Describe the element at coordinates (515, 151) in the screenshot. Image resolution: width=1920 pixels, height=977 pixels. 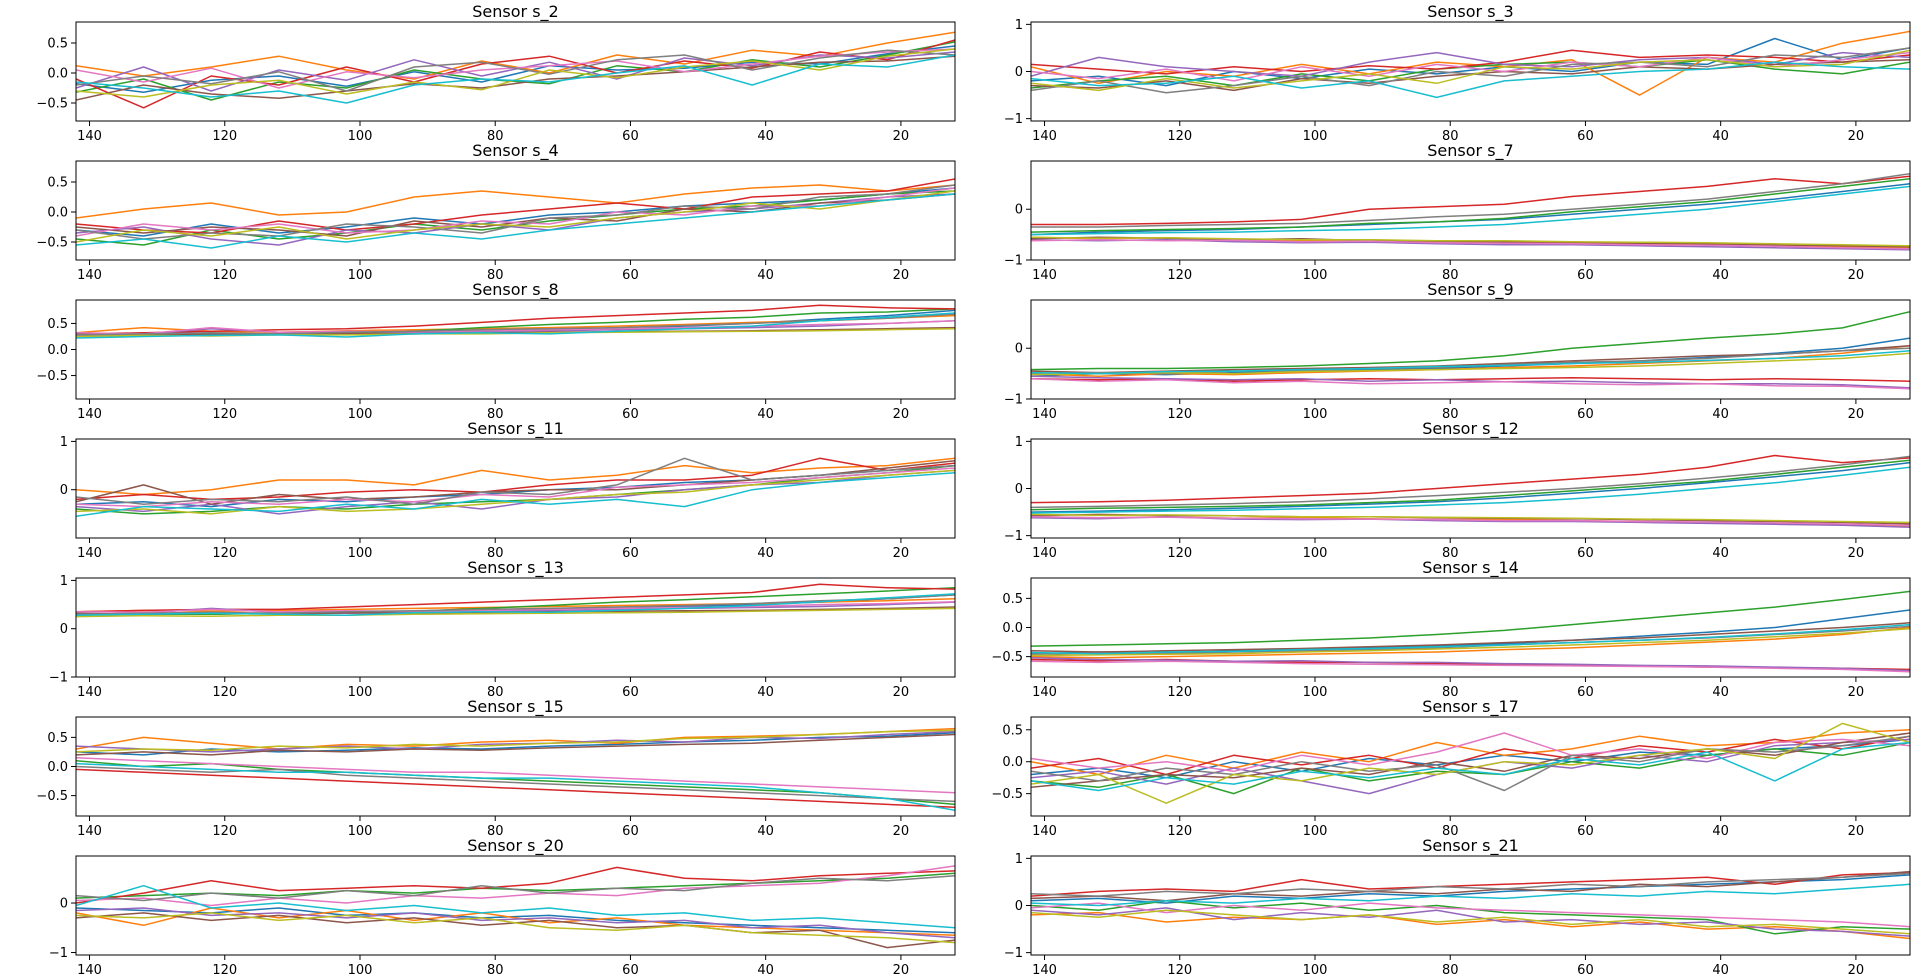
I see `chart-title: Sensor s_4` at that location.